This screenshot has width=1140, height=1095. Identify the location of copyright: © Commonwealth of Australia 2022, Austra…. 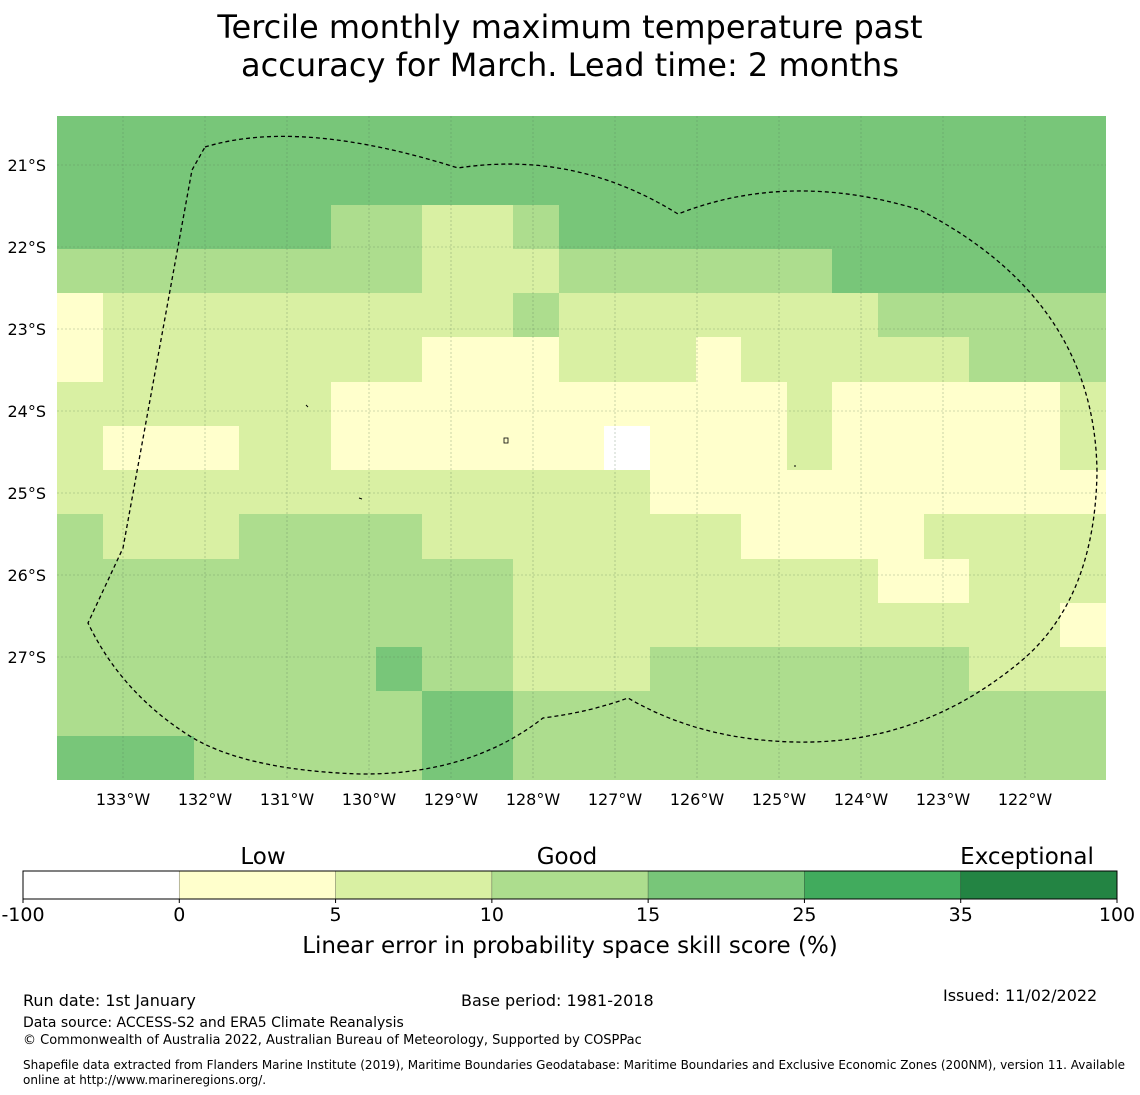
(332, 1040).